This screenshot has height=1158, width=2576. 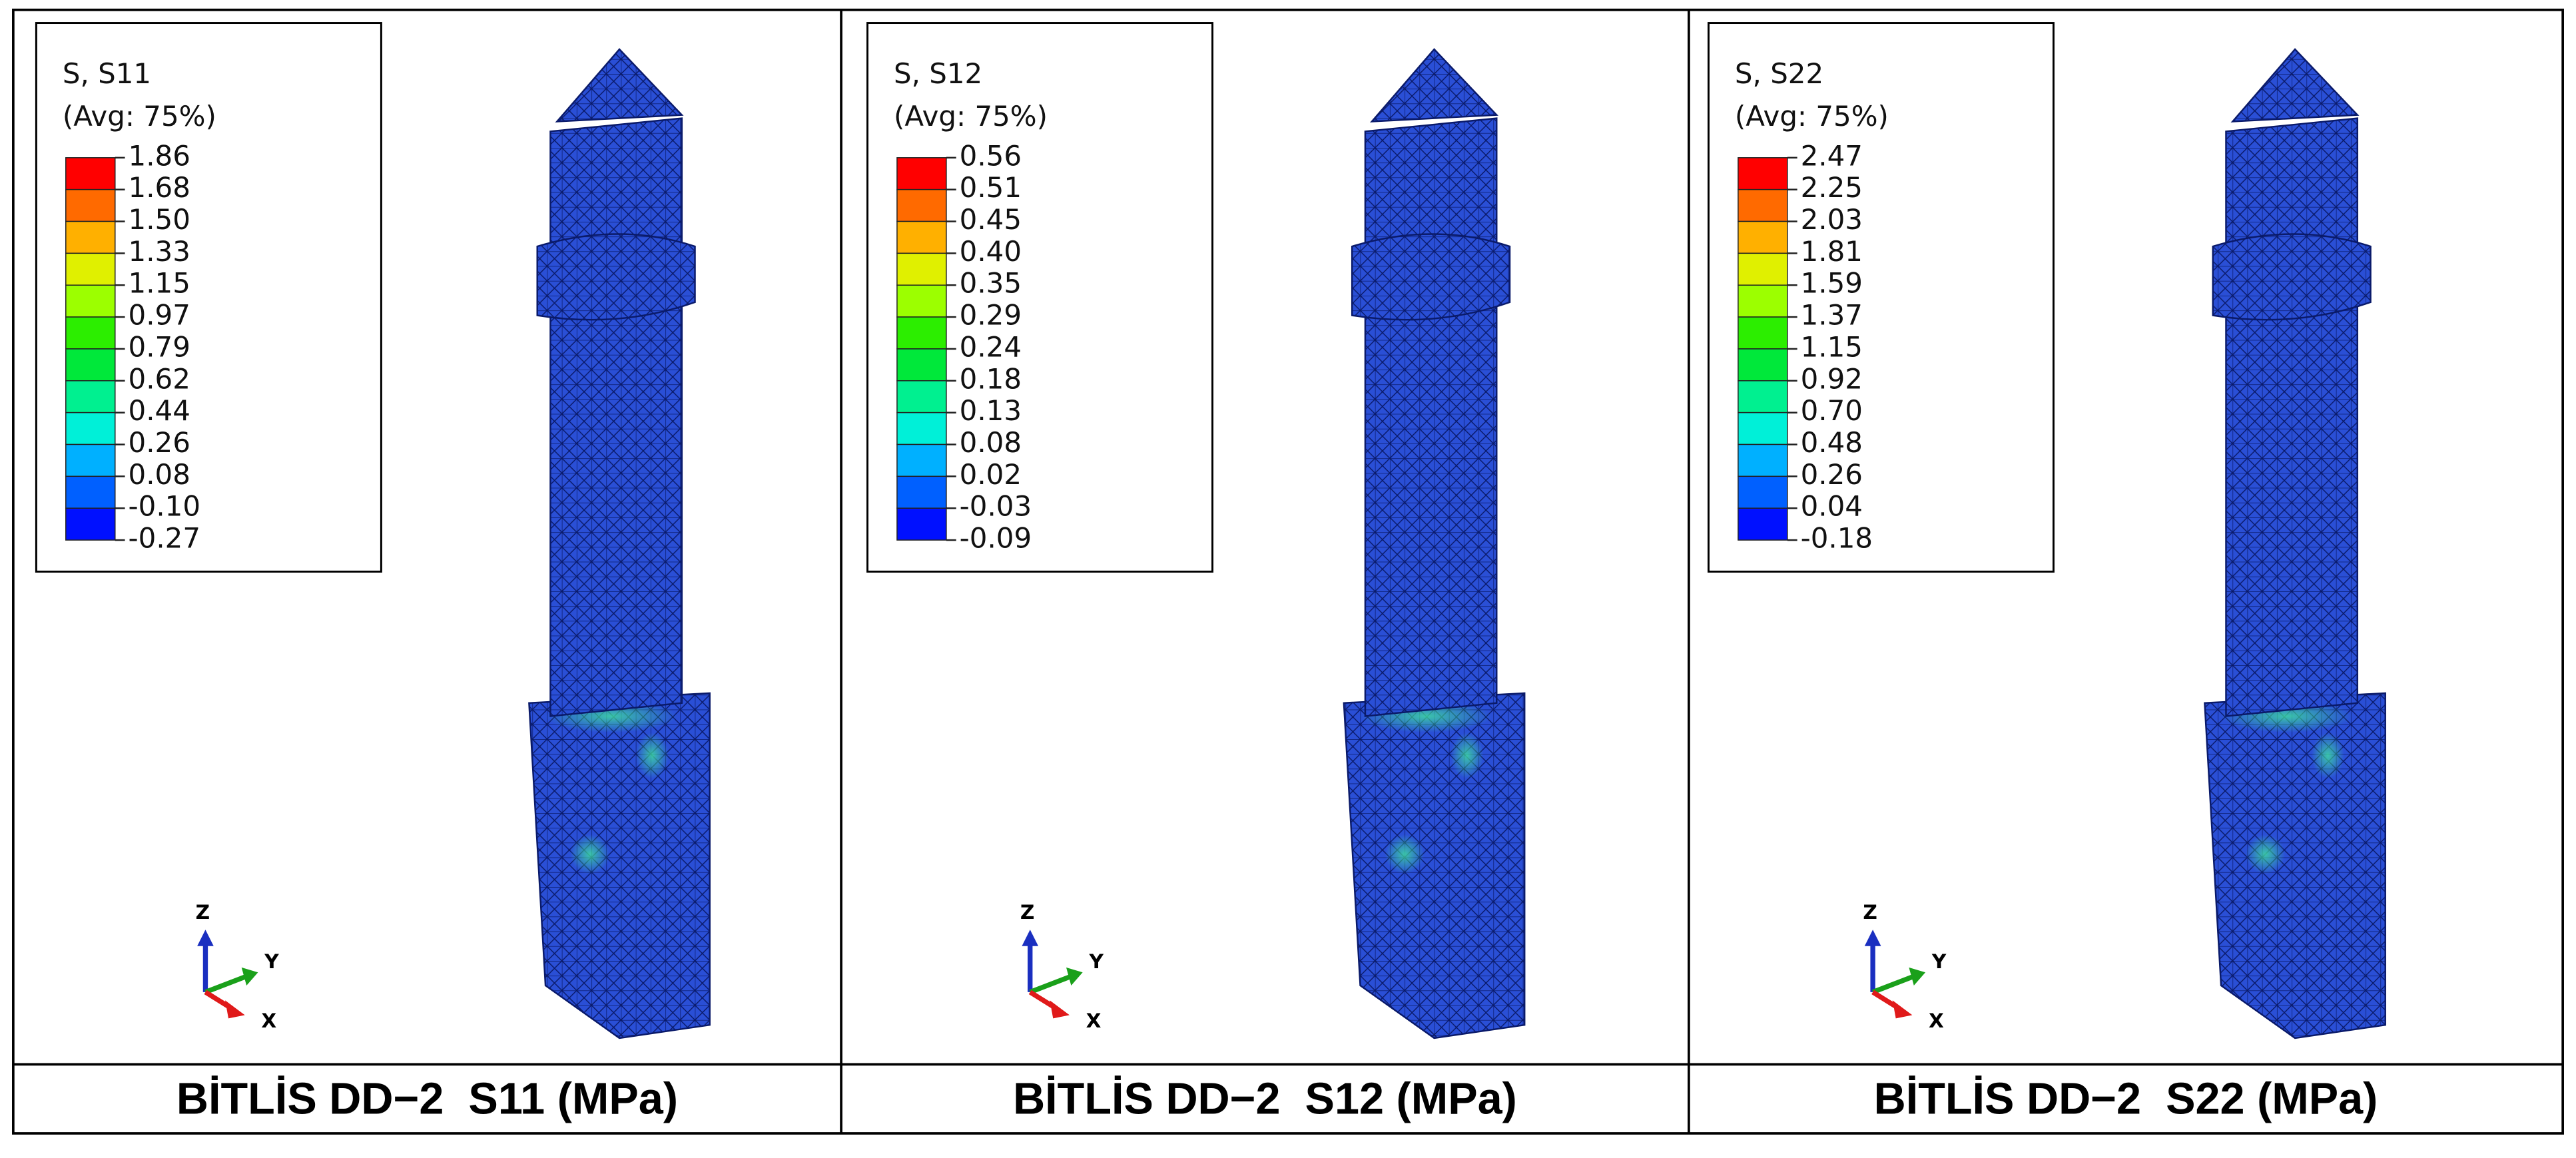 I want to click on legend-label: 0.92, so click(x=1832, y=379).